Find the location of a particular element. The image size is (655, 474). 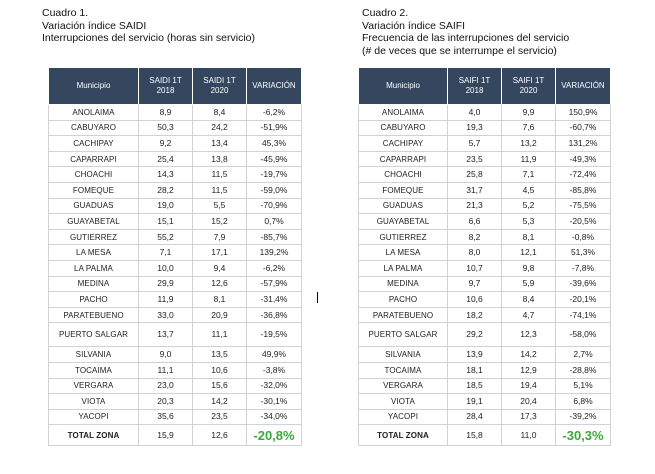

col-header-2018: SAIDI 1T 2018 is located at coordinates (165, 86).